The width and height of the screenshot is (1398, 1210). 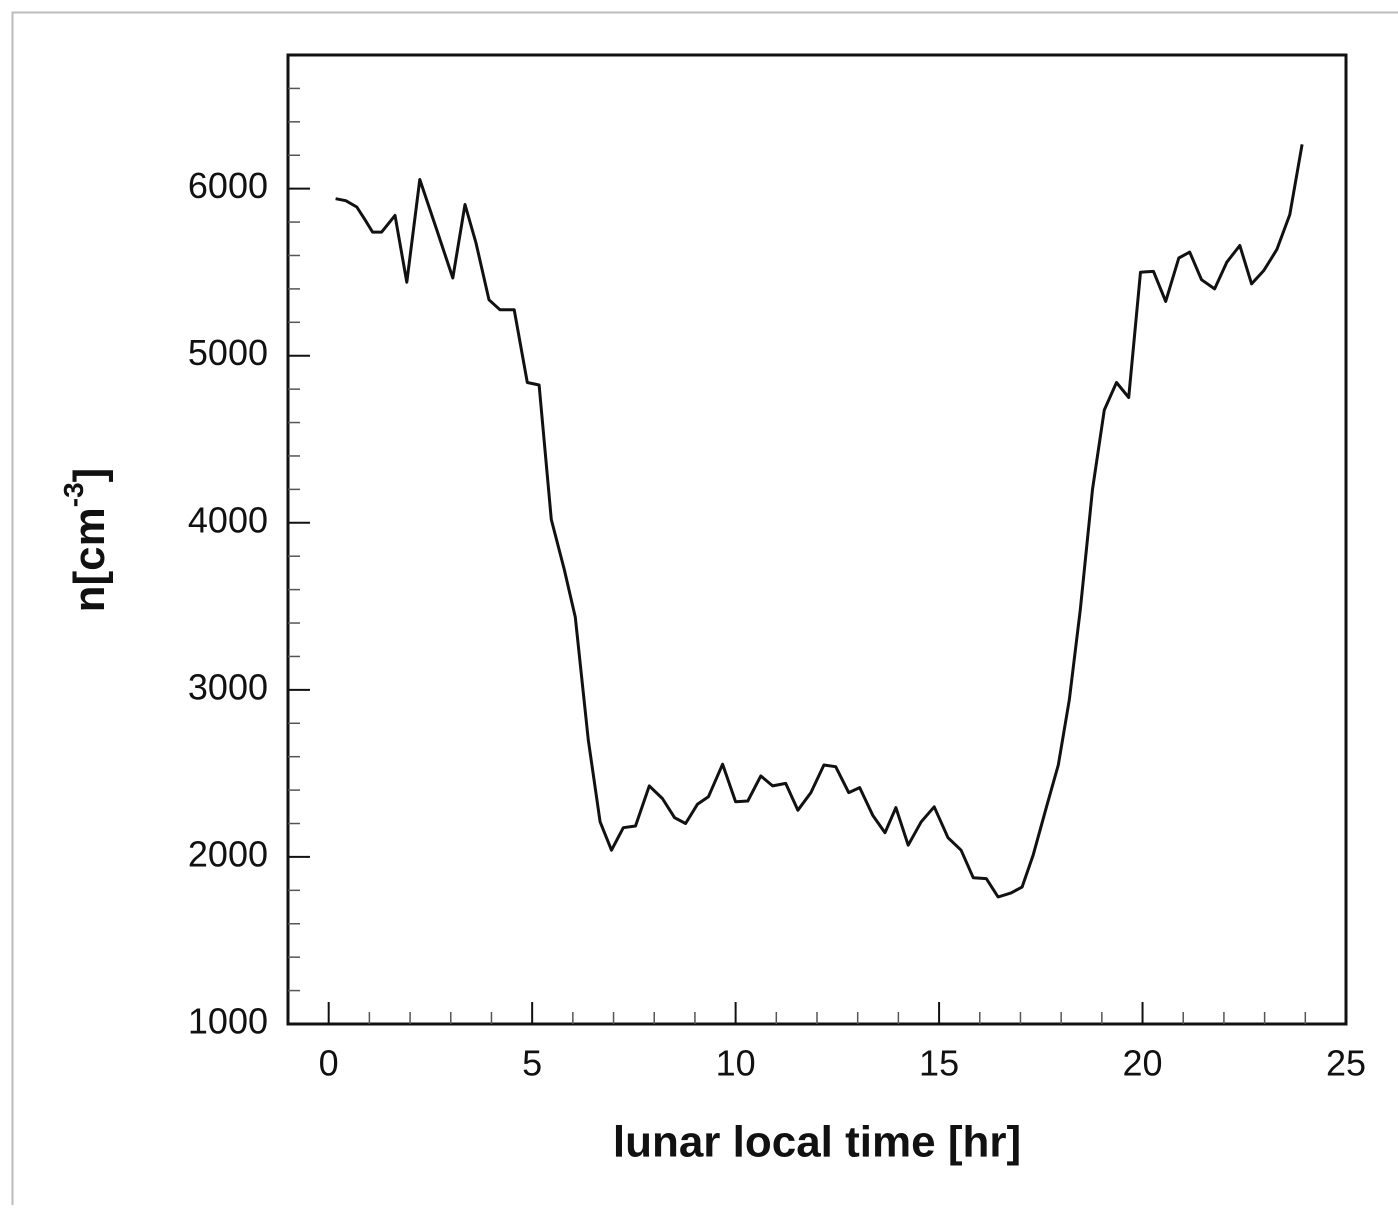 What do you see at coordinates (228, 853) in the screenshot?
I see `y-tick-label: 2000` at bounding box center [228, 853].